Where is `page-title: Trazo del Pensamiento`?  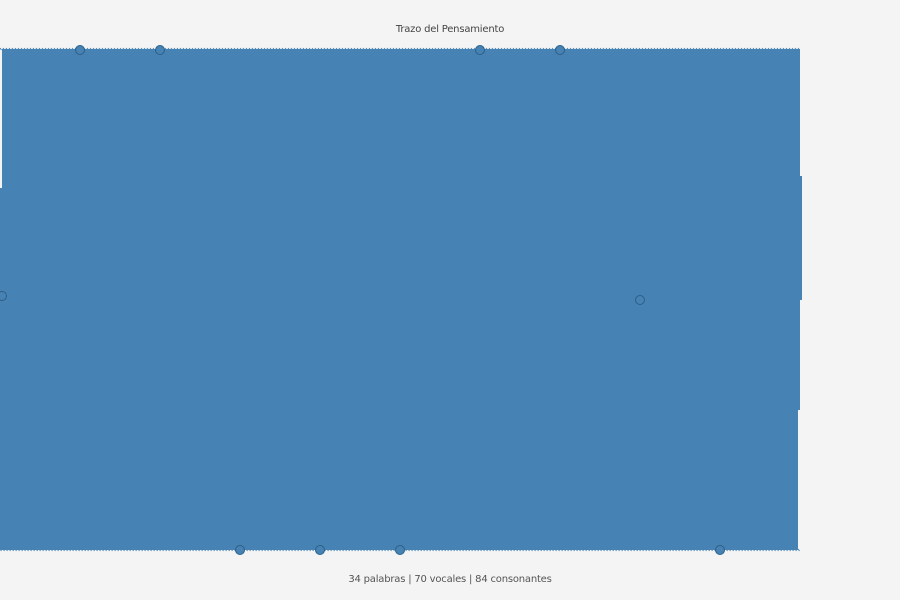
page-title: Trazo del Pensamiento is located at coordinates (450, 29).